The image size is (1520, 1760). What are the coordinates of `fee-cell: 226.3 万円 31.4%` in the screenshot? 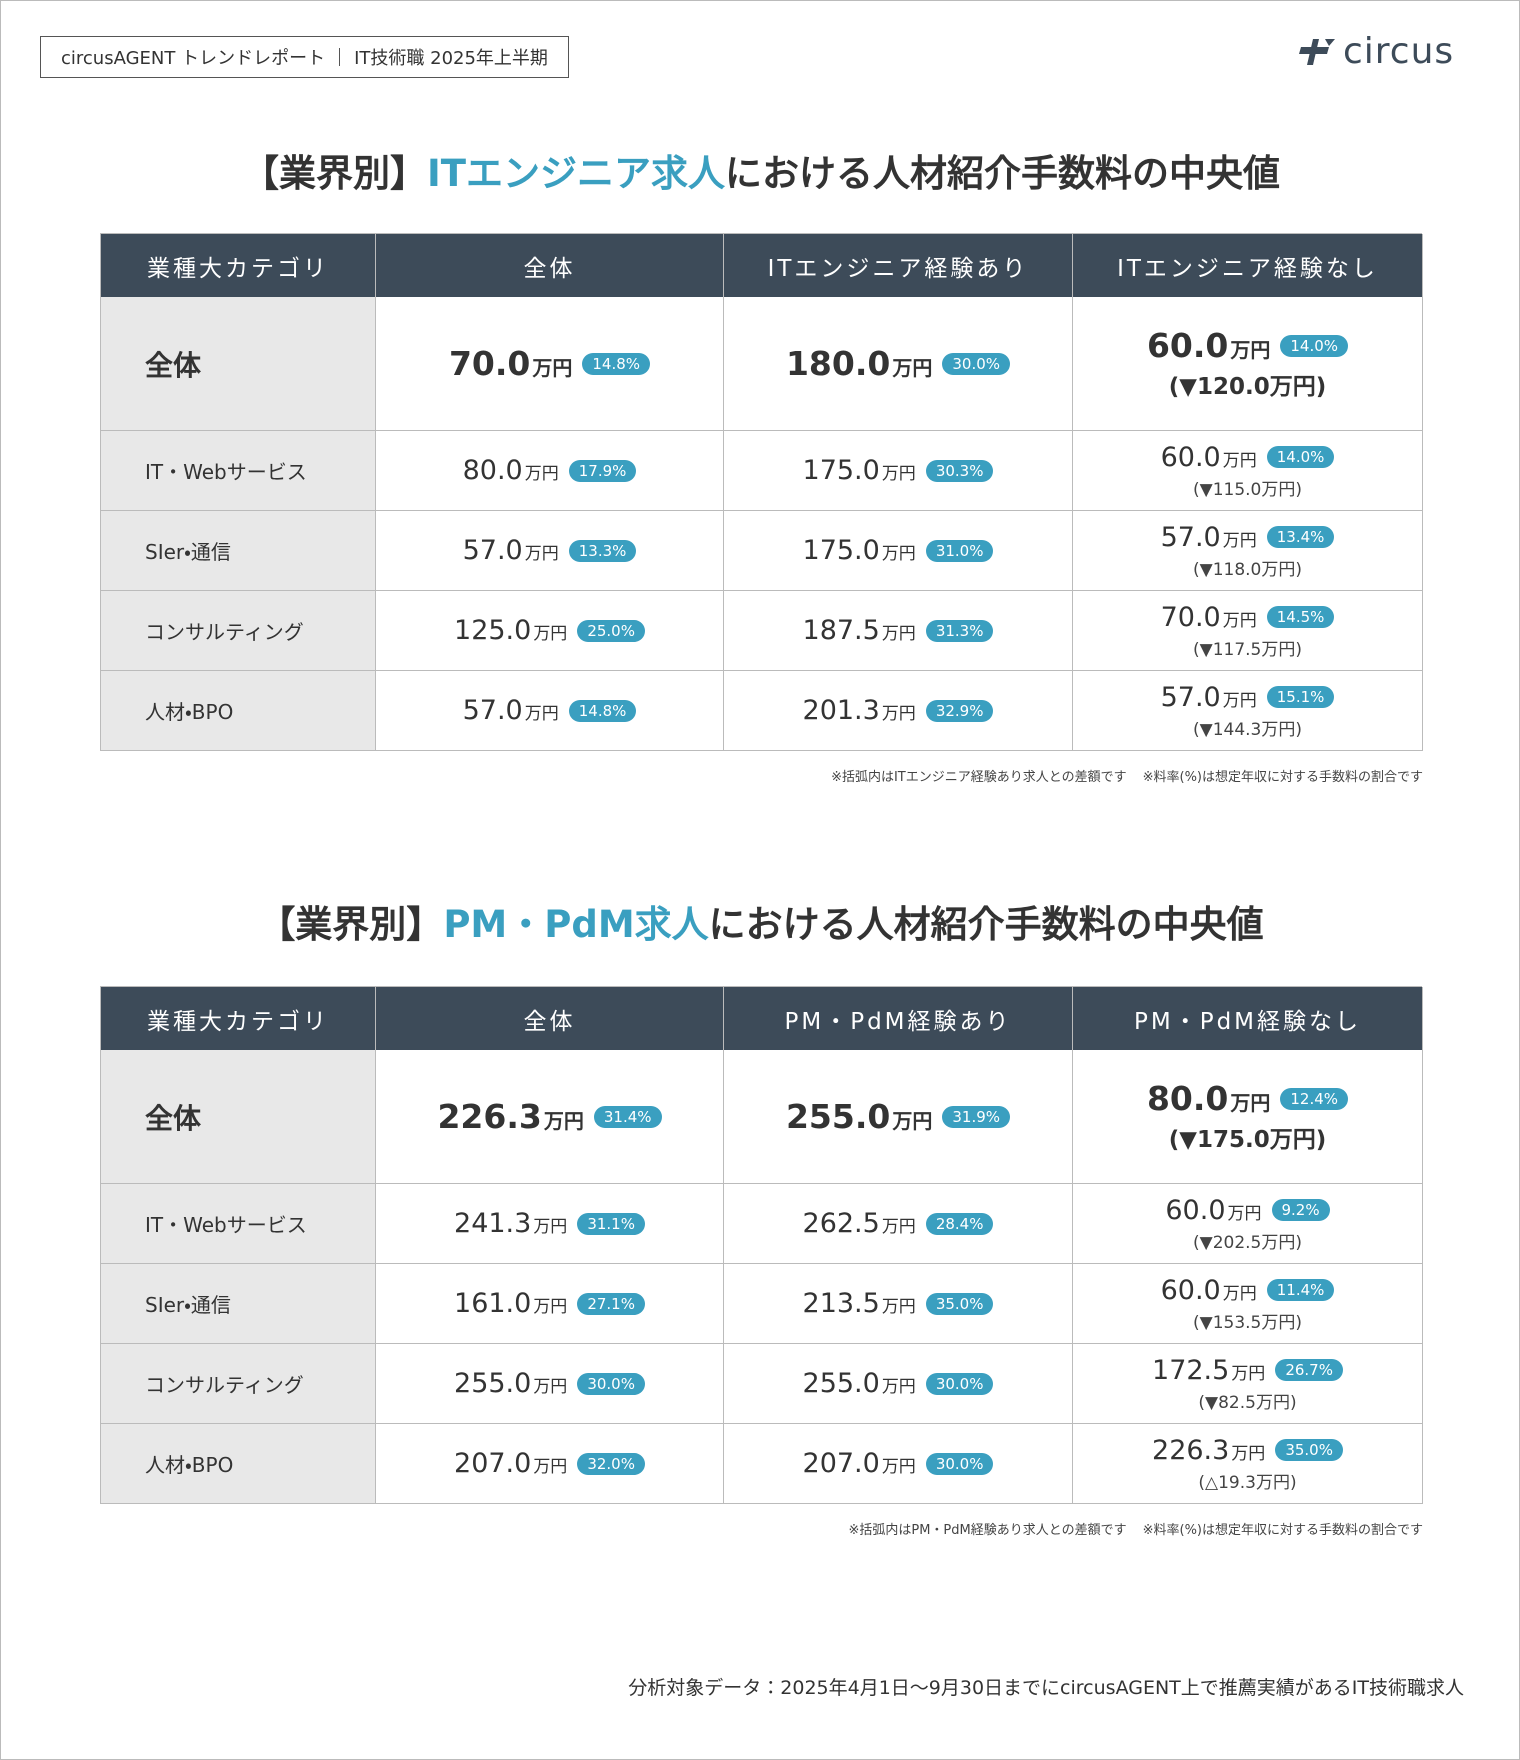 It's located at (550, 1117).